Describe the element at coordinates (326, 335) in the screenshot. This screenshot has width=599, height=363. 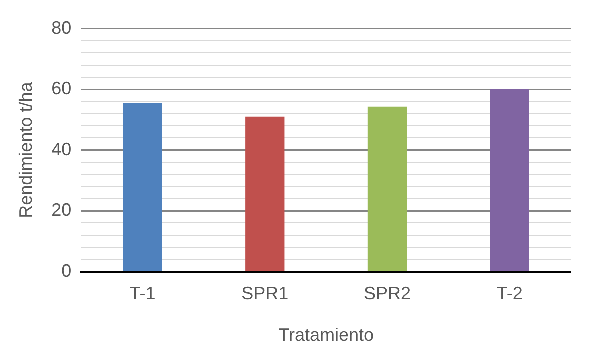
I see `x-axis-title: Tratamiento` at that location.